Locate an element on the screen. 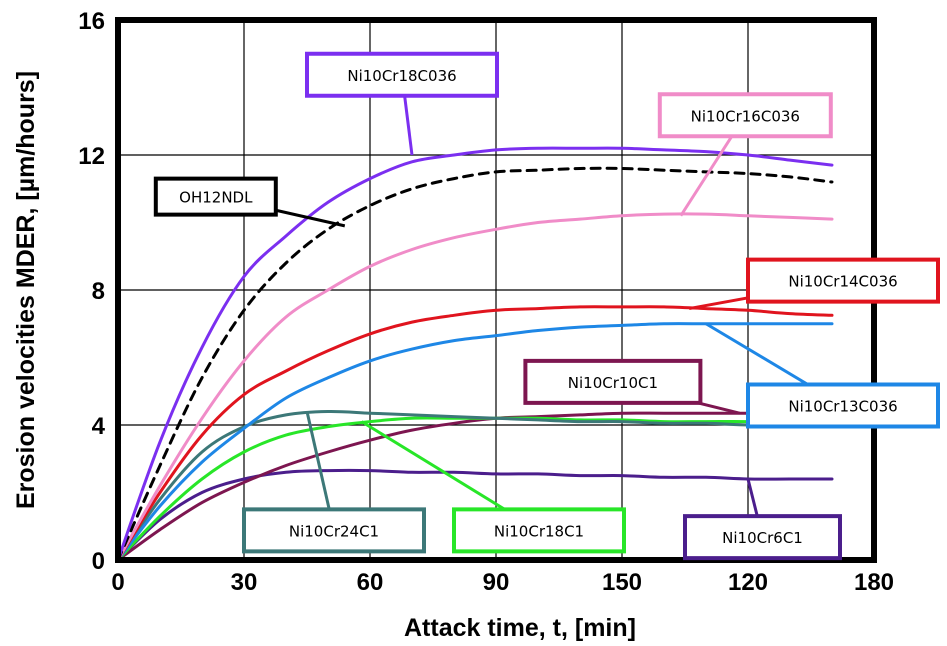  series-label: Ni10Cr14C036 is located at coordinates (842, 282).